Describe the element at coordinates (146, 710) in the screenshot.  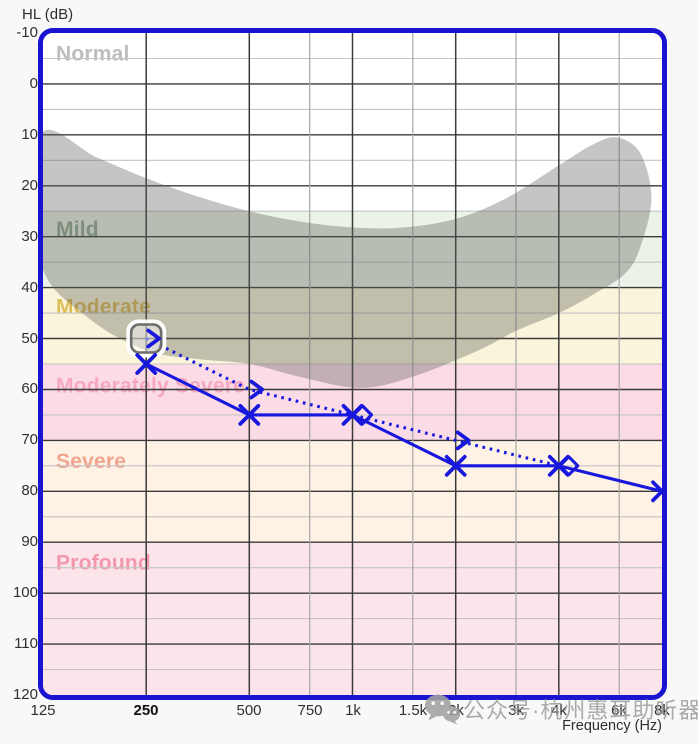
I see `x-tick-label: 250` at that location.